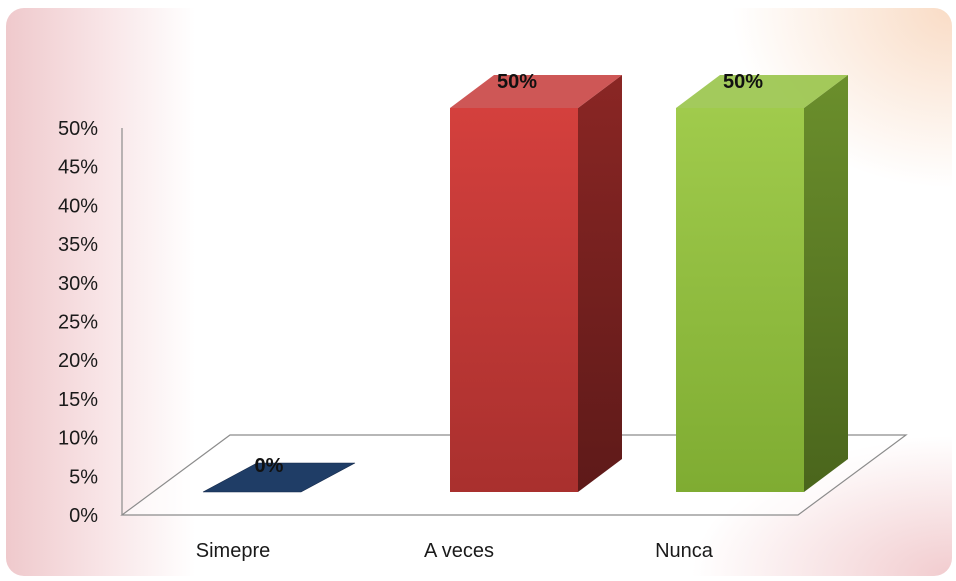  What do you see at coordinates (78, 284) in the screenshot?
I see `y-tick-label: 30%` at bounding box center [78, 284].